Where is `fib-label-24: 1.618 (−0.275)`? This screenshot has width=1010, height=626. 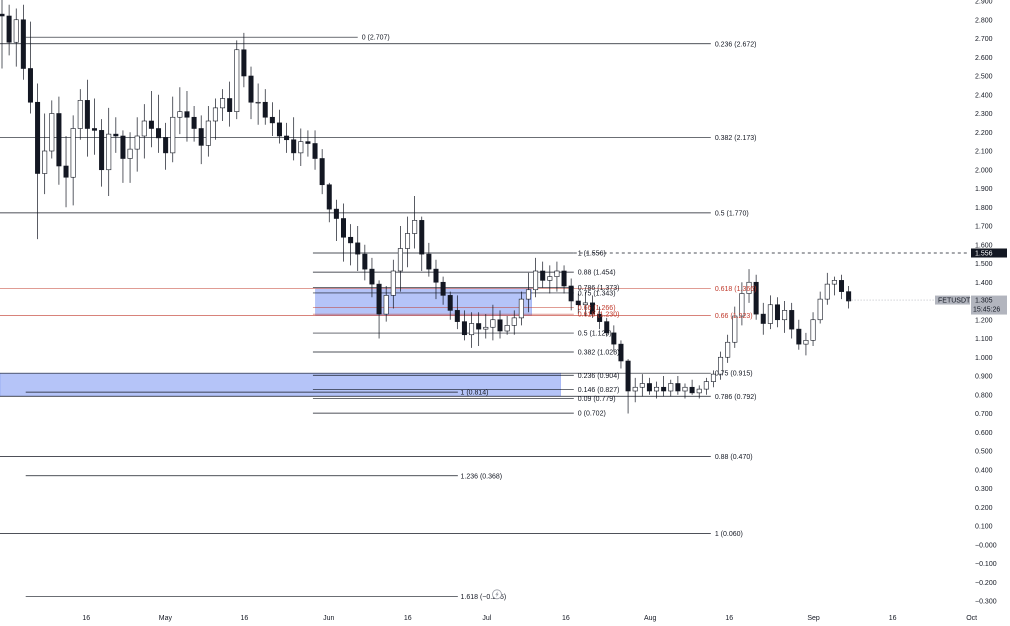
fib-label-24: 1.618 (−0.275) is located at coordinates (483, 597).